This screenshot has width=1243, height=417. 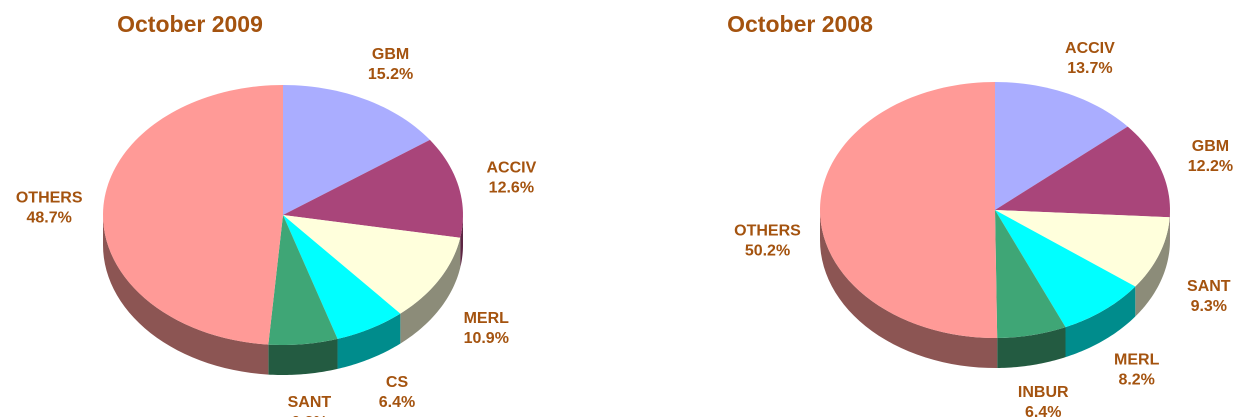 I want to click on slice-value-label: 50.2%, so click(x=767, y=250).